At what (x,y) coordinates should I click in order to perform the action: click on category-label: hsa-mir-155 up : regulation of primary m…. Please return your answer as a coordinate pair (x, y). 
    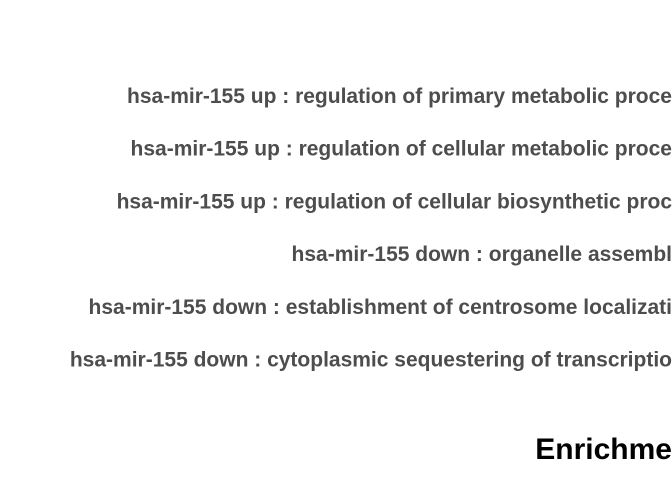
    Looking at the image, I should click on (399, 96).